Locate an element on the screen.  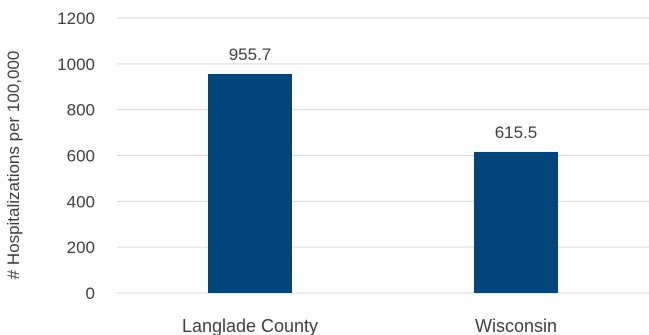
y-tick-label: 1000 is located at coordinates (76, 64).